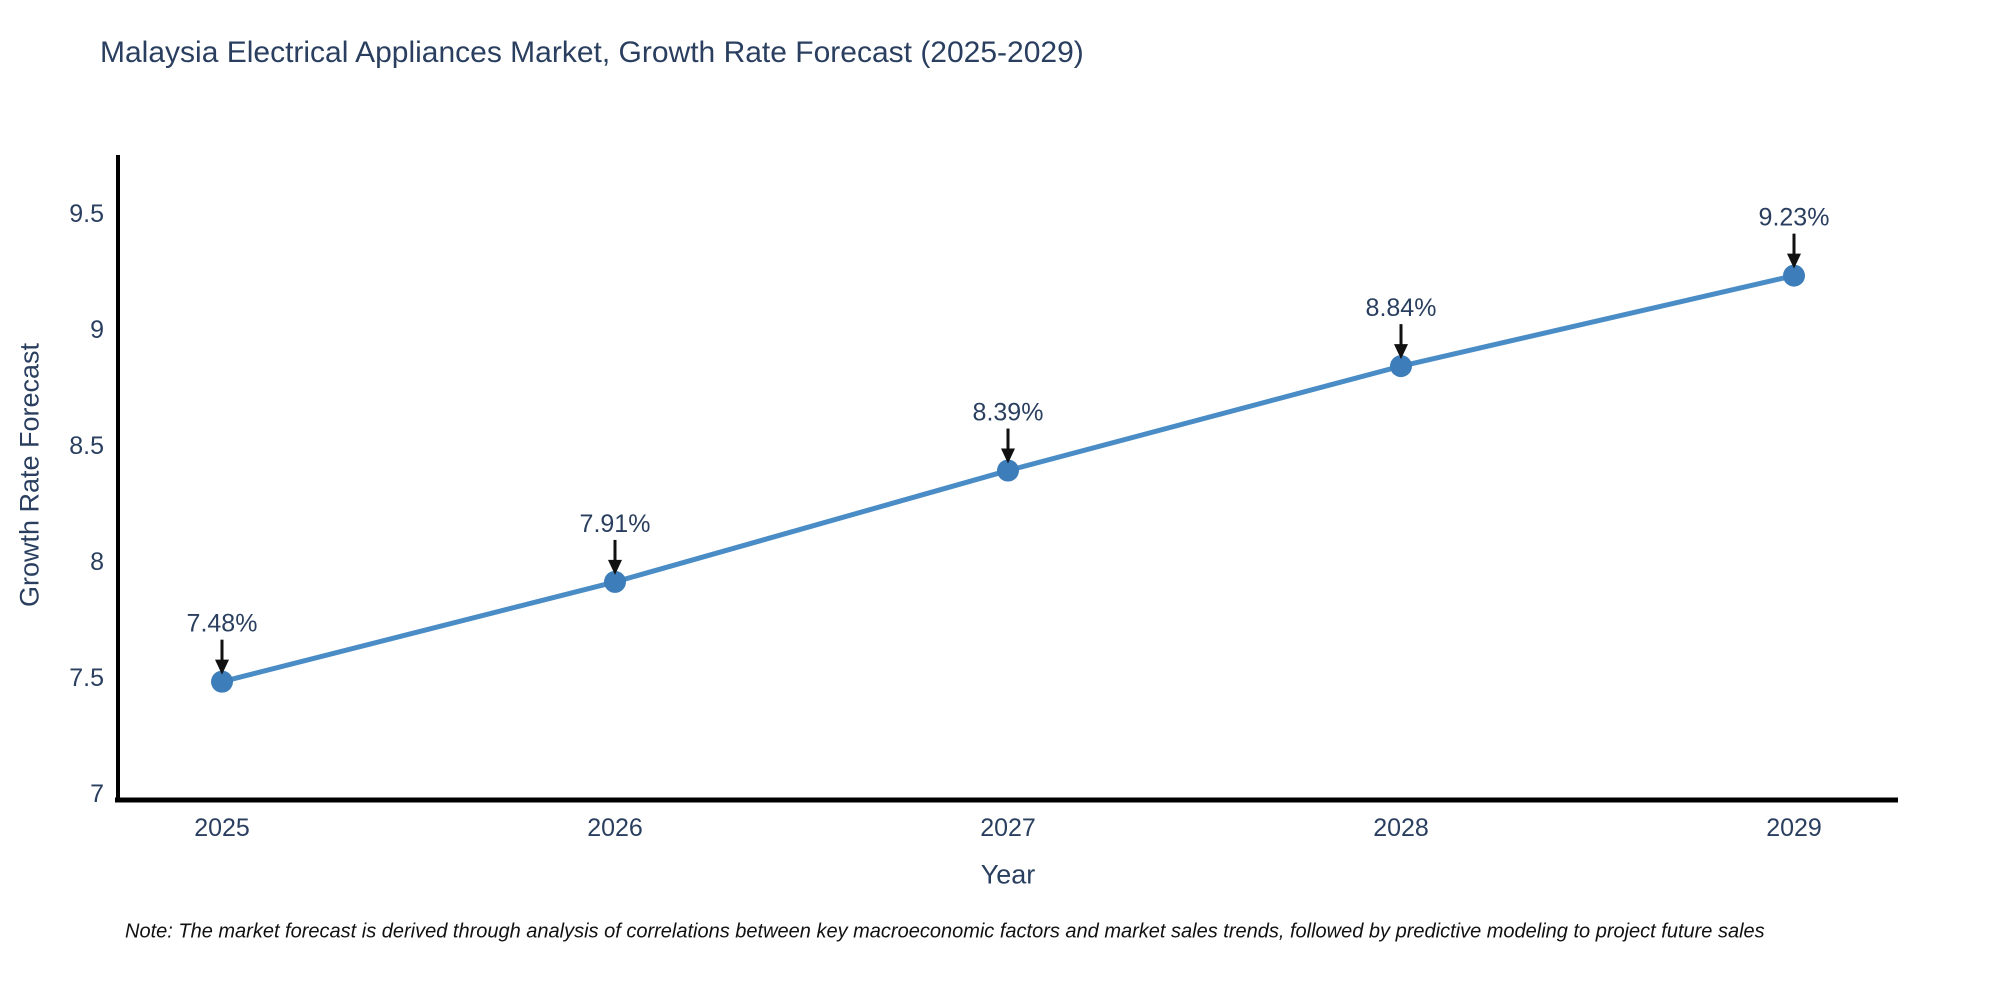 The height and width of the screenshot is (1000, 2000). Describe the element at coordinates (97, 562) in the screenshot. I see `y-tick-label: 8` at that location.